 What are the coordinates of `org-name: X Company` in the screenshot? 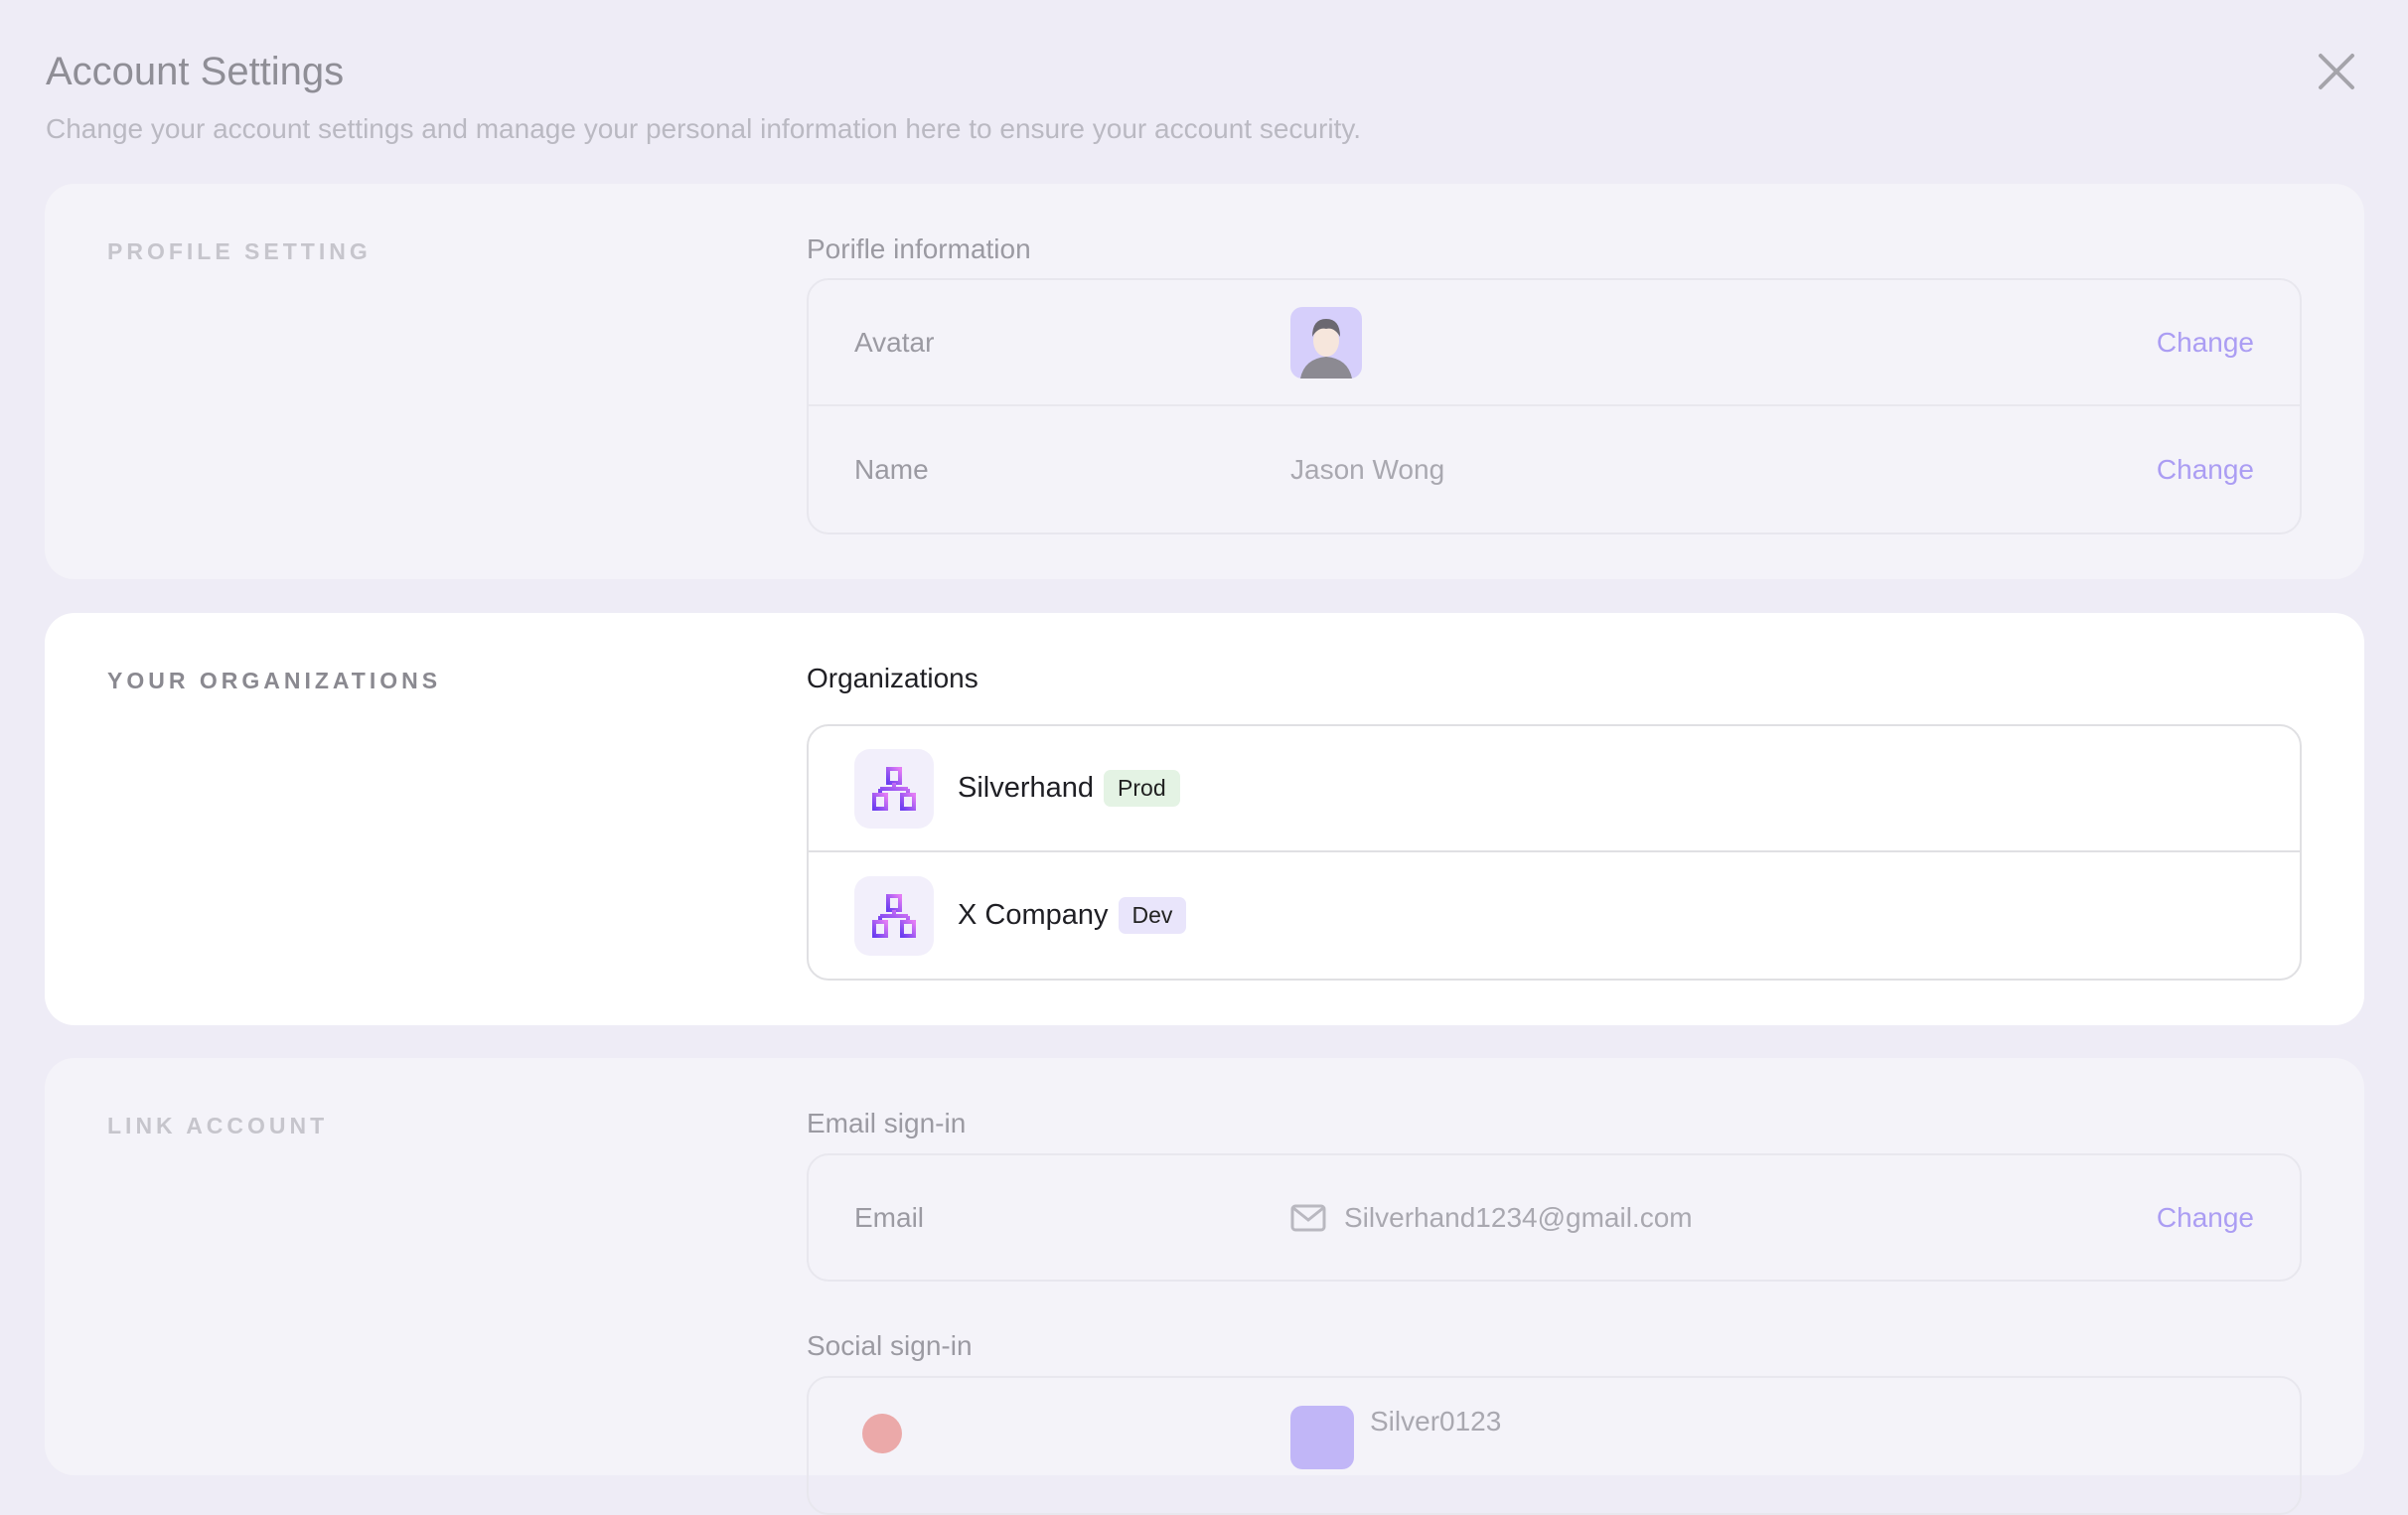 It's located at (1033, 915).